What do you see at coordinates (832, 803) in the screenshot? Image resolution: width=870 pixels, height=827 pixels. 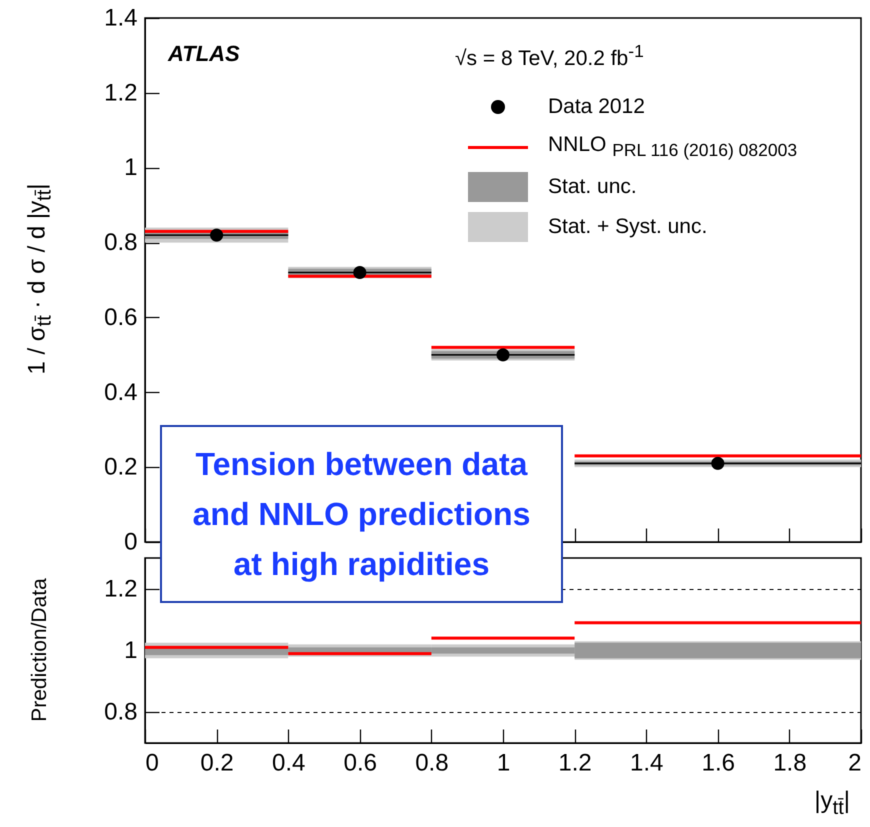 I see `x-axis-title: |y$_{tt̄}$|` at bounding box center [832, 803].